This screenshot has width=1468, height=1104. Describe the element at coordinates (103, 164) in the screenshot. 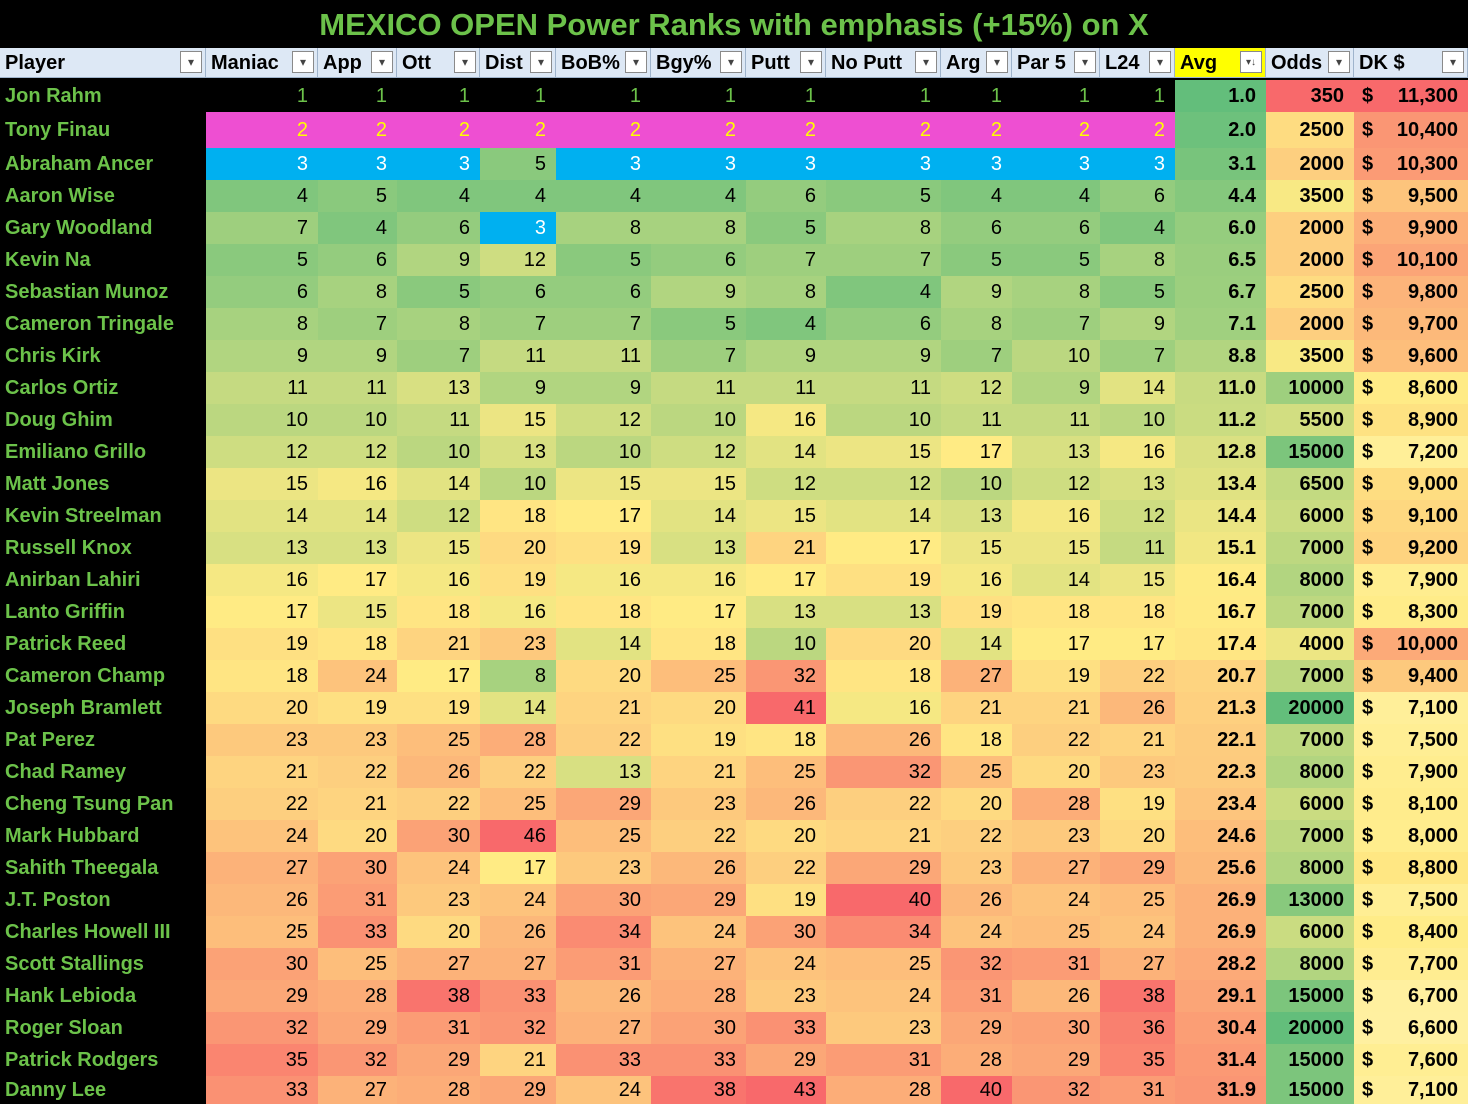

I see `player-cell: Abraham Ancer` at that location.